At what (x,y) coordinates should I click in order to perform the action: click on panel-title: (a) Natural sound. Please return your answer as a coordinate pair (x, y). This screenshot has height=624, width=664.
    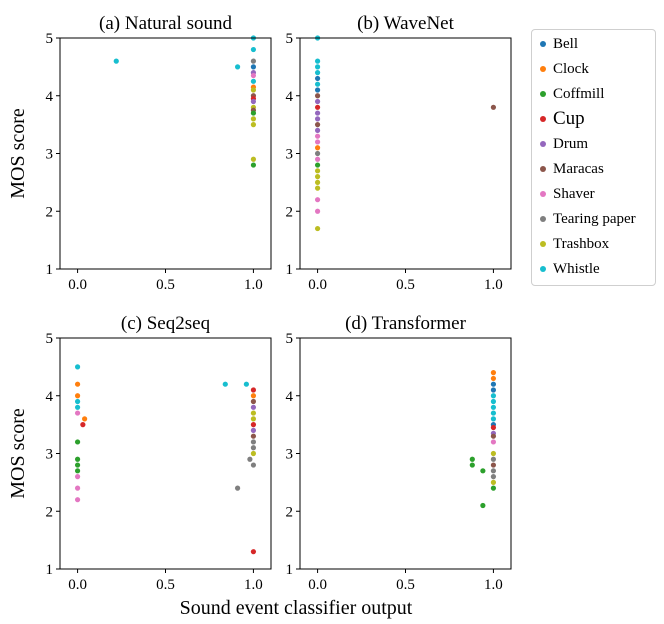
    Looking at the image, I should click on (165, 23).